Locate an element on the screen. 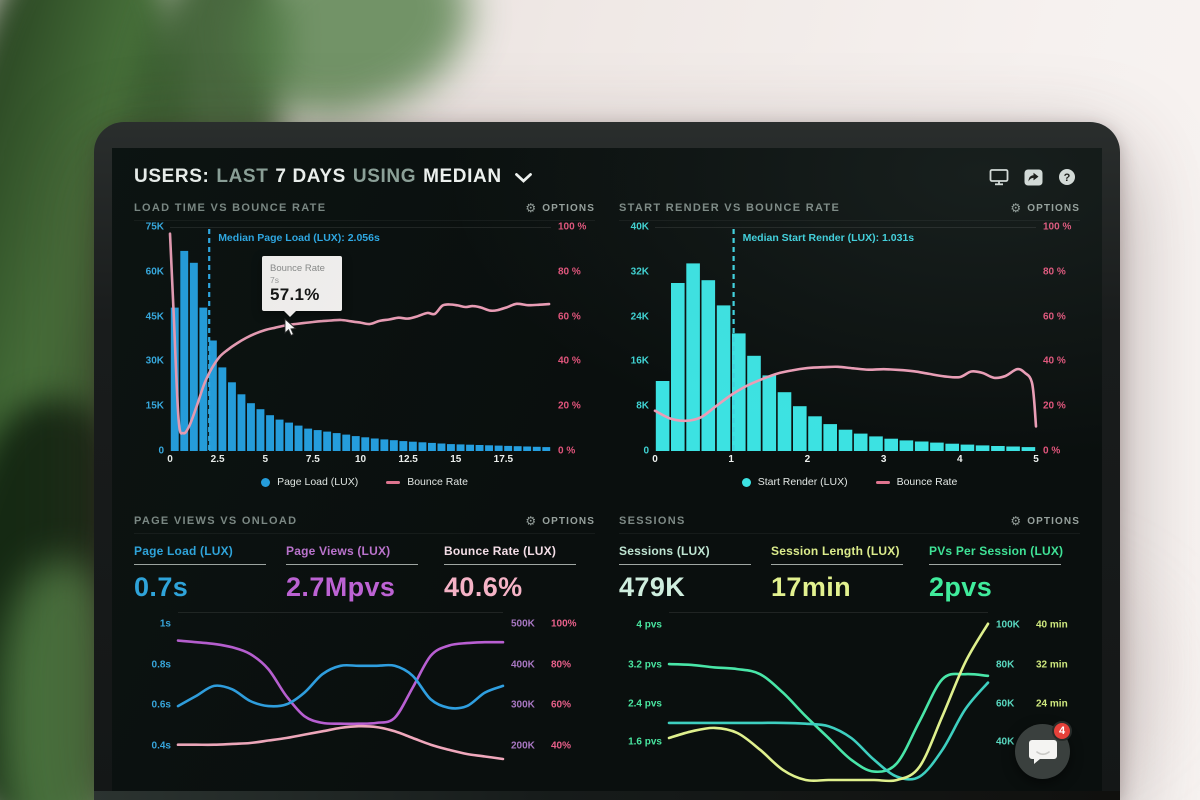  panel-title: PAGE VIEWS VS ONLOAD is located at coordinates (216, 521).